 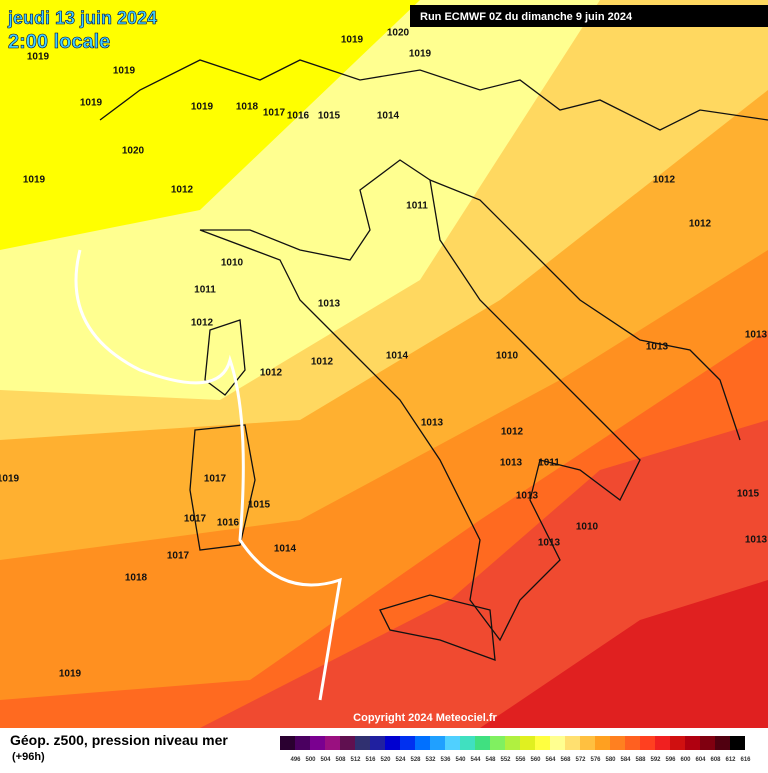 What do you see at coordinates (425, 718) in the screenshot?
I see `copyright: Copyright 2024 Meteociel.fr` at bounding box center [425, 718].